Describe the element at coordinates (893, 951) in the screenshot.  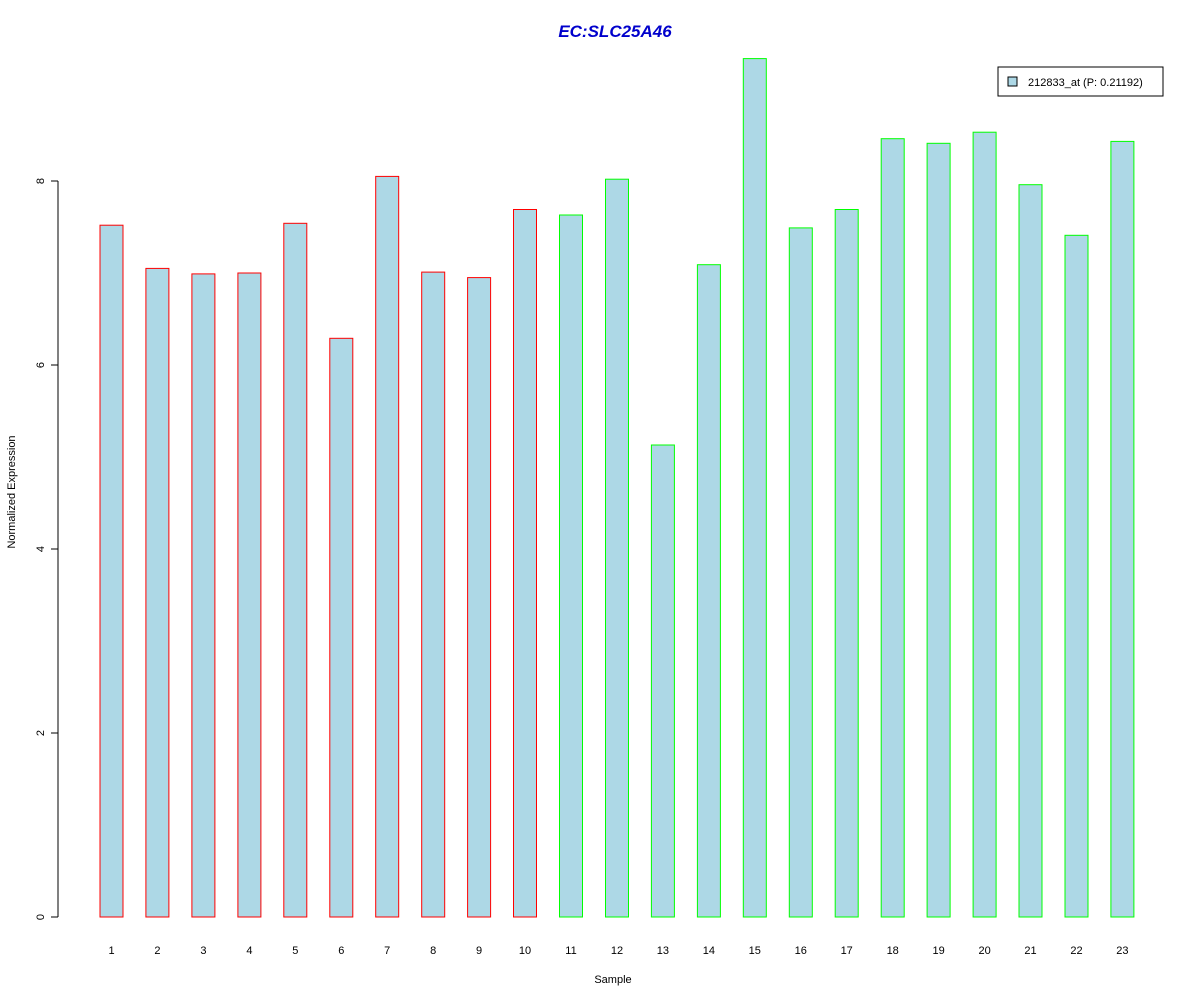
I see `x-tick-label: 18` at that location.